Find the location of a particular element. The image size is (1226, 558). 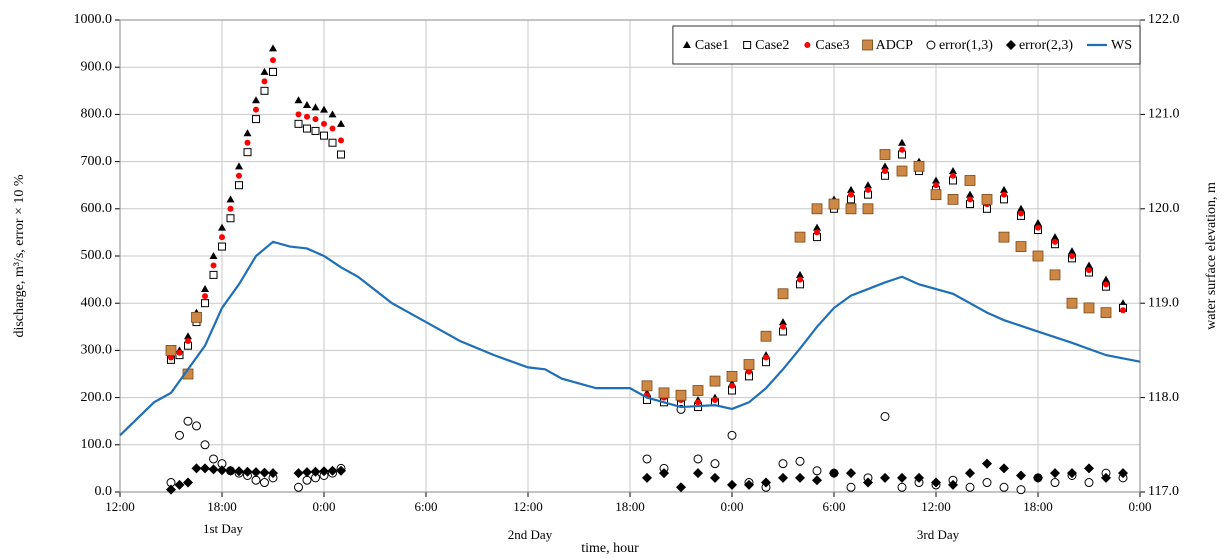

y2-axis-label: water surface elevation, m is located at coordinates (1211, 256).